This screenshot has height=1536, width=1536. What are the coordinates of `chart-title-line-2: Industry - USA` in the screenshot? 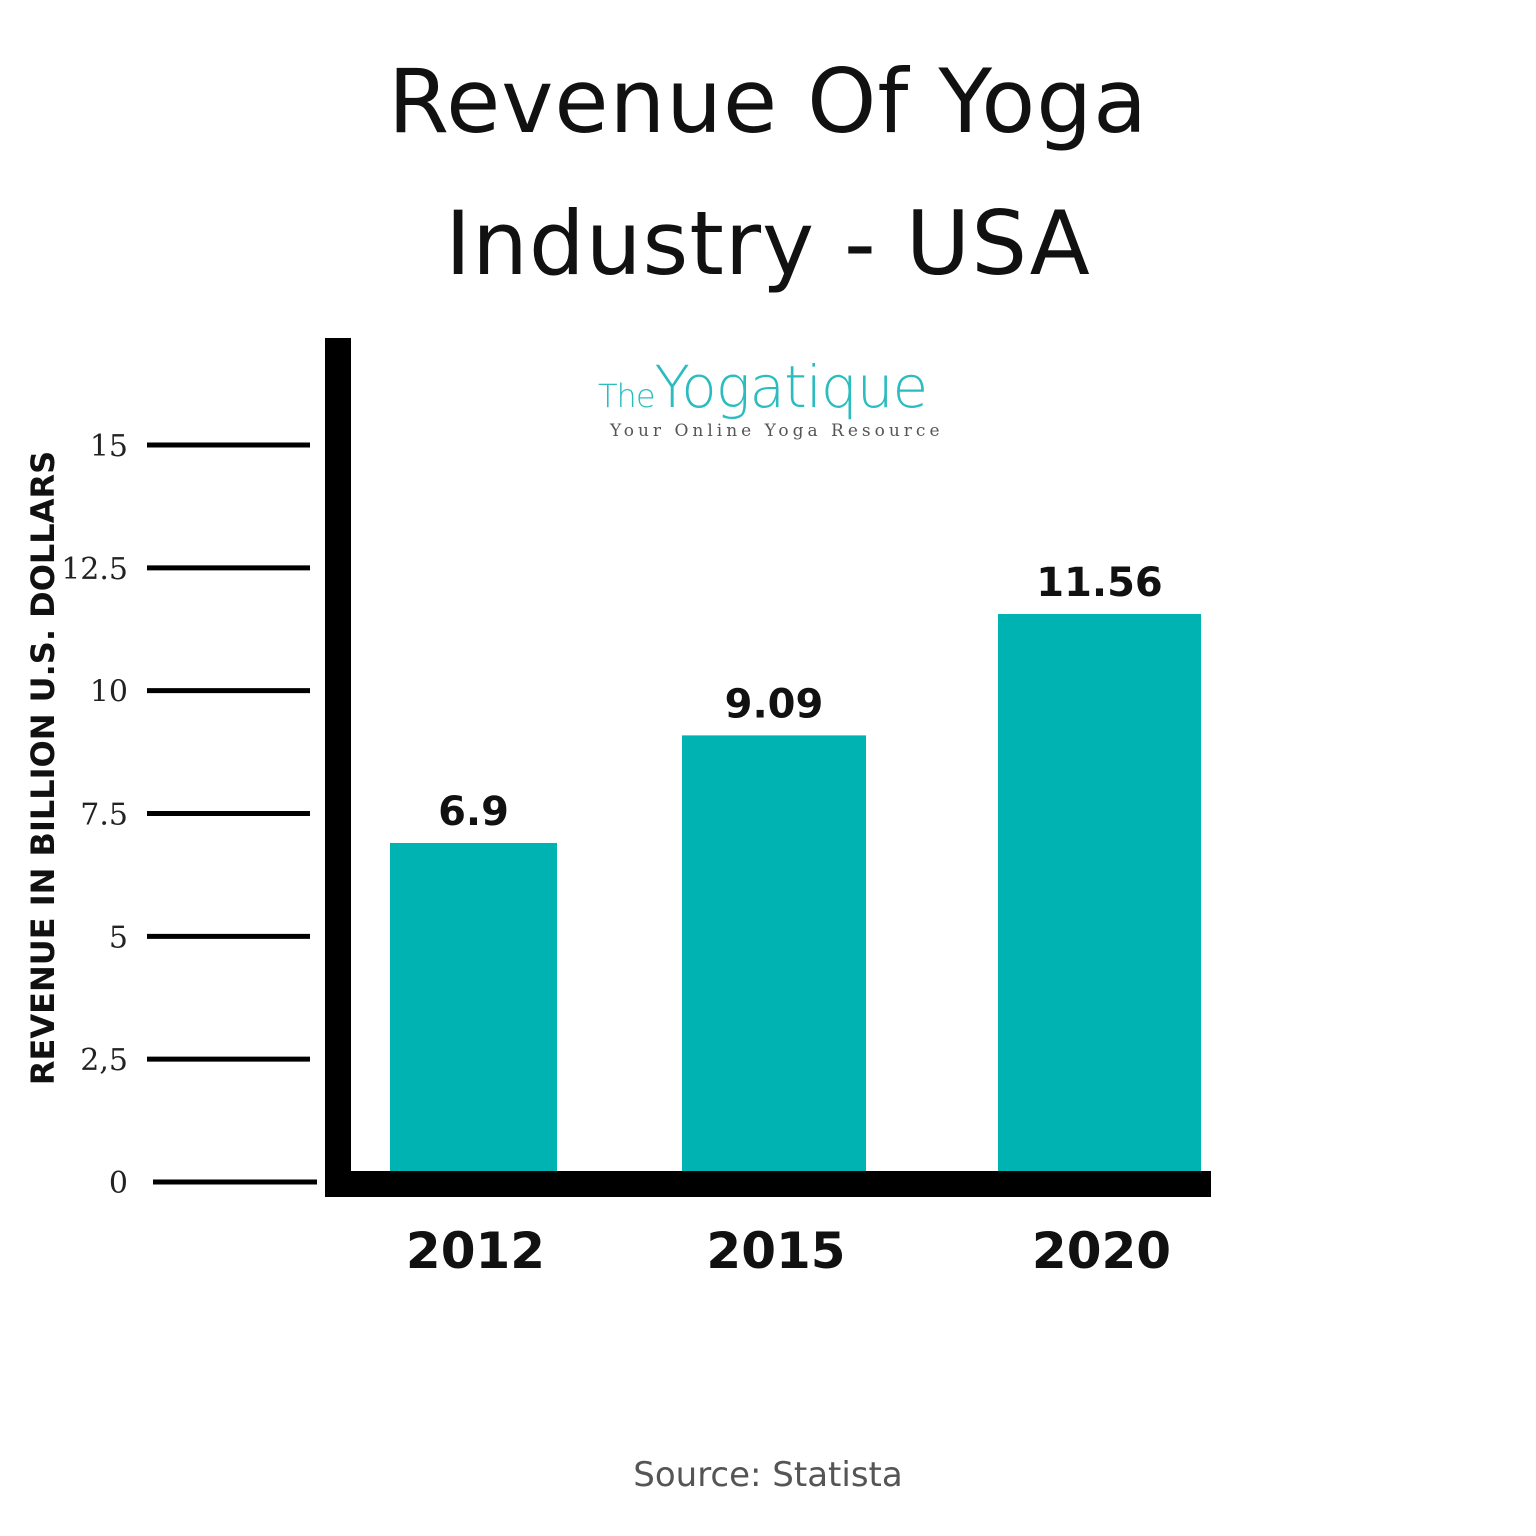 It's located at (768, 243).